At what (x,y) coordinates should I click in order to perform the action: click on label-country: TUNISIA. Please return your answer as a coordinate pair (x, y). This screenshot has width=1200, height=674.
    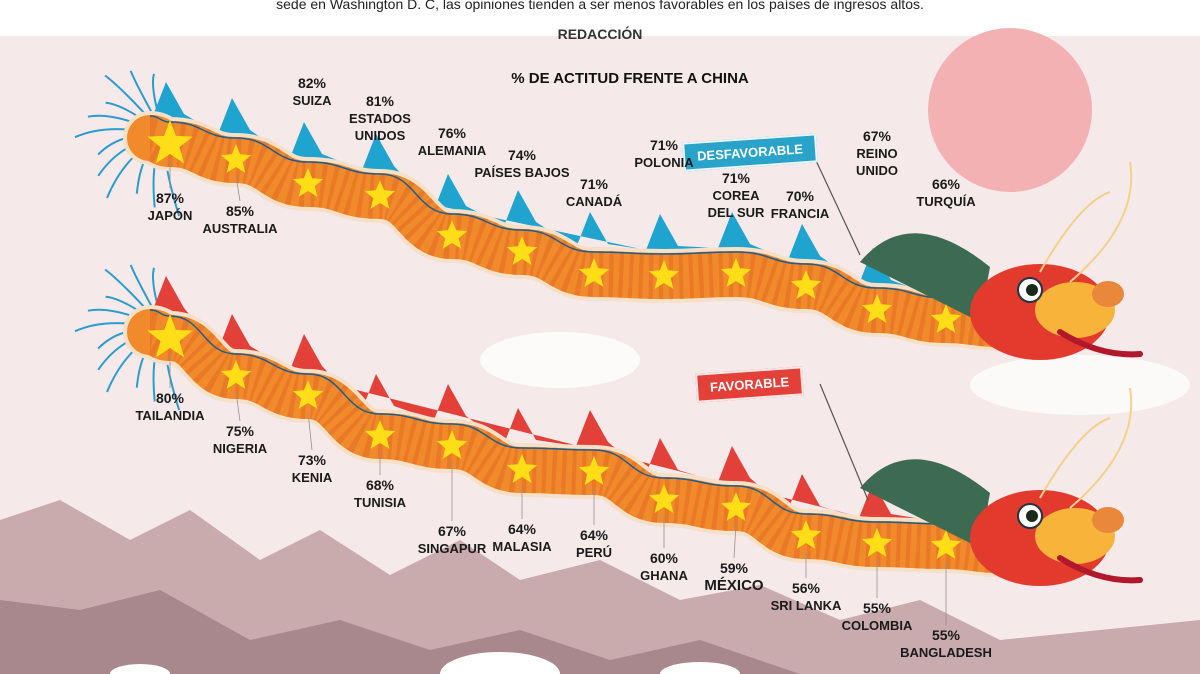
    Looking at the image, I should click on (380, 502).